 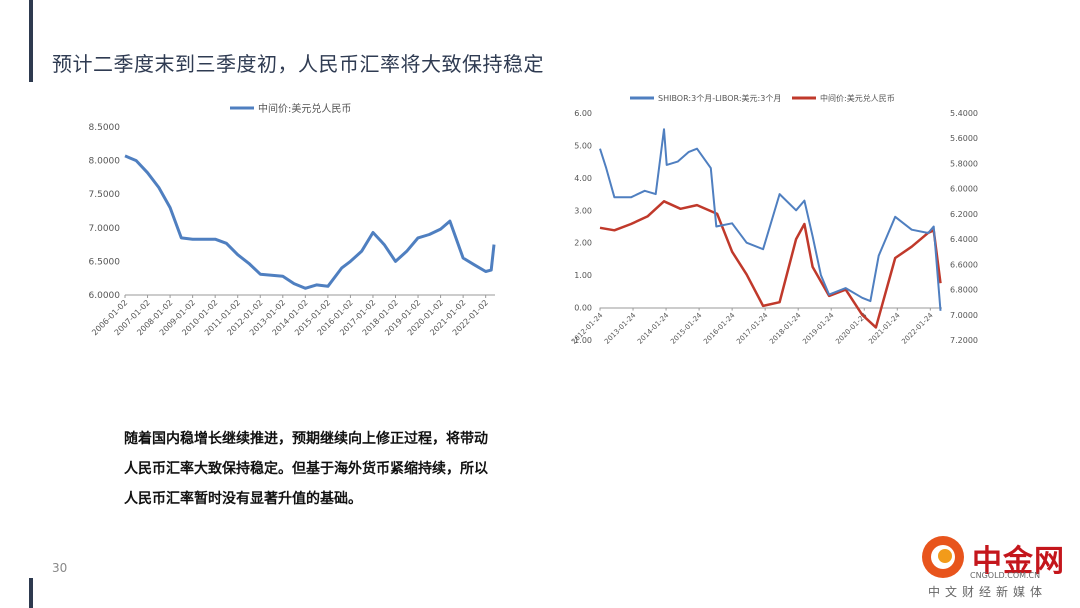 I want to click on body-line-2: 人民币汇率大致保持稳定。但基于海外货币紧缩持续，所以, so click(x=306, y=469).